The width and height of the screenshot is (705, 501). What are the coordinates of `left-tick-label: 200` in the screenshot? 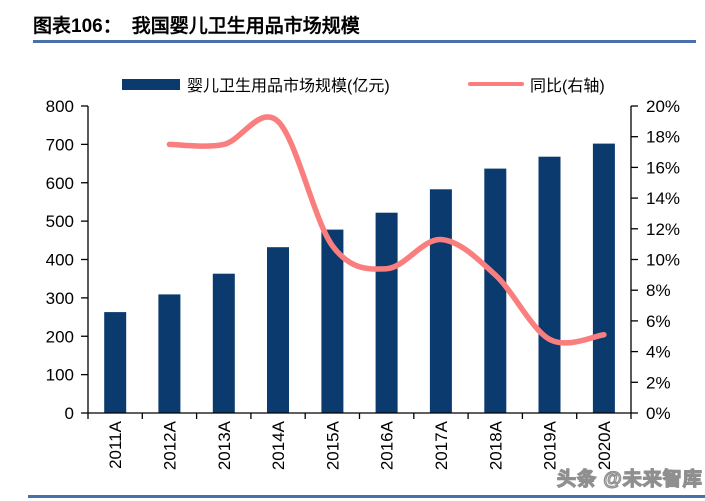 It's located at (60, 336).